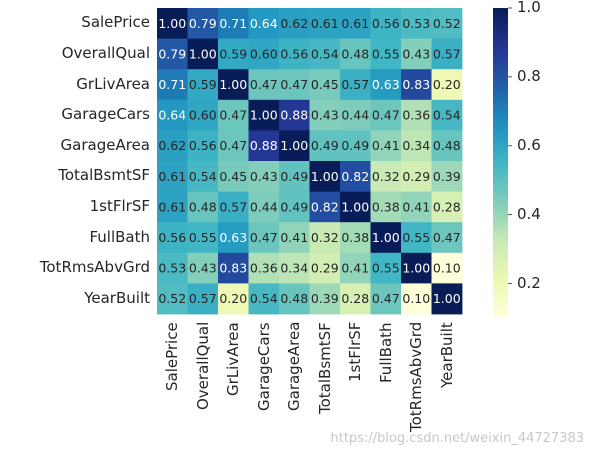 The height and width of the screenshot is (456, 592). Describe the element at coordinates (263, 366) in the screenshot. I see `x-tick-label: GarageCars` at that location.